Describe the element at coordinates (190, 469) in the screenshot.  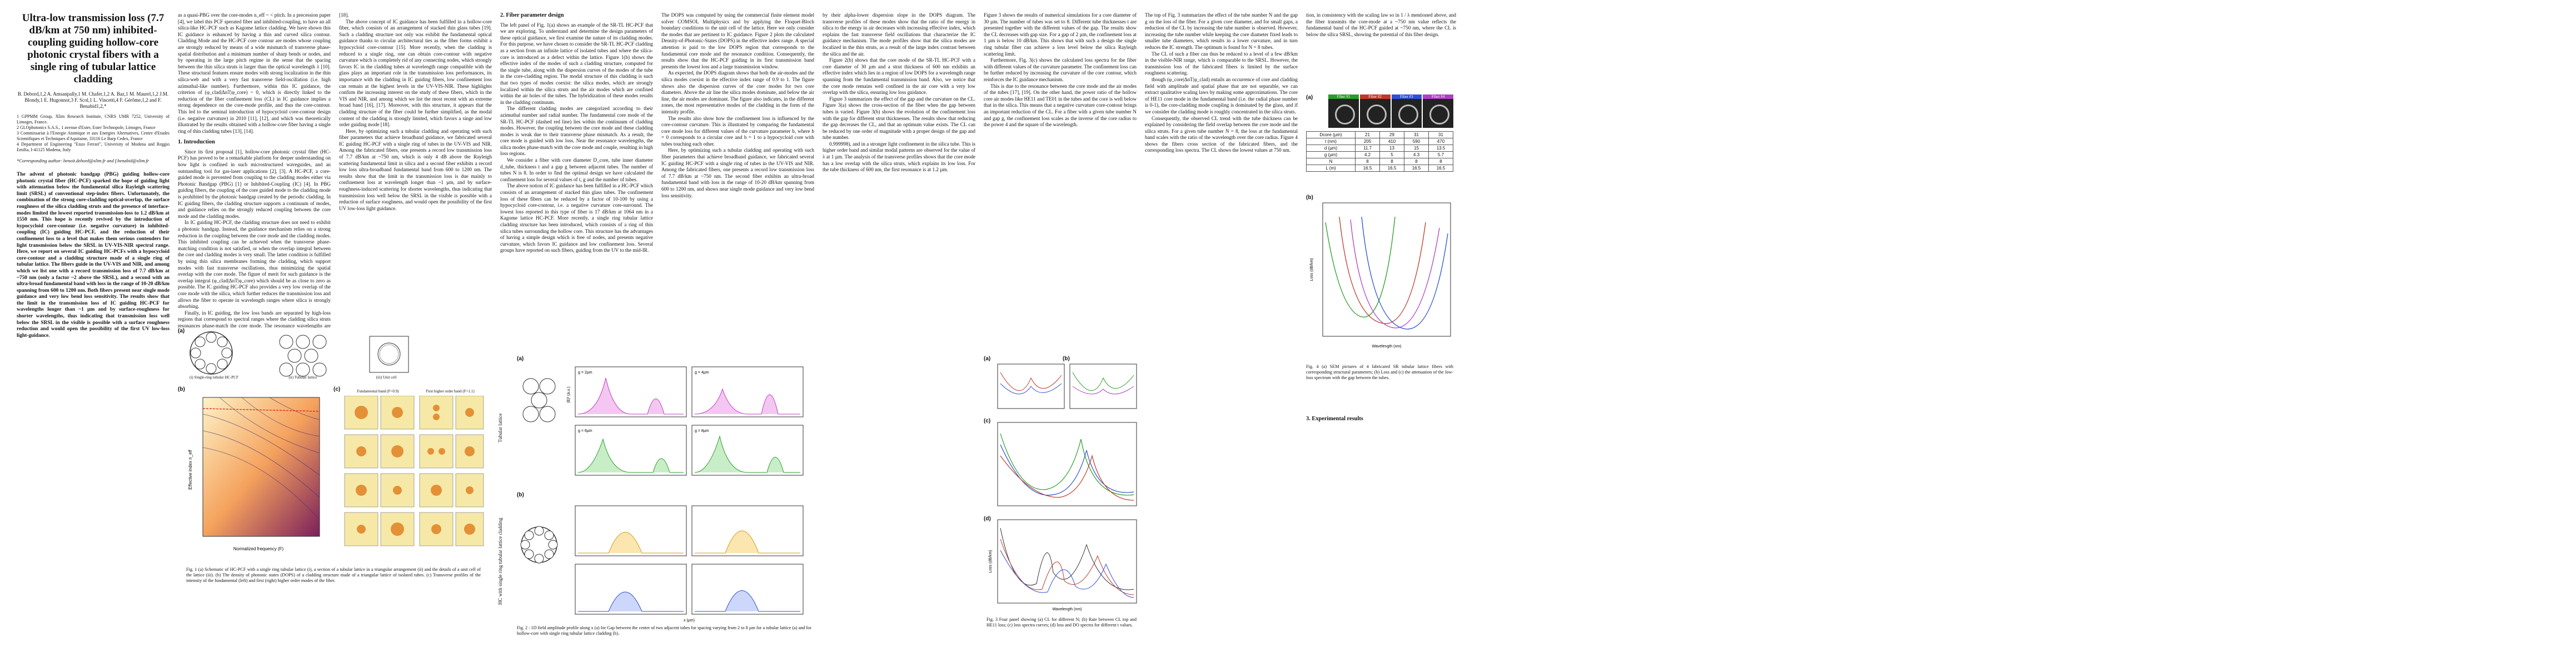
I see `fig1-ylabel: Effective index n_eff` at that location.